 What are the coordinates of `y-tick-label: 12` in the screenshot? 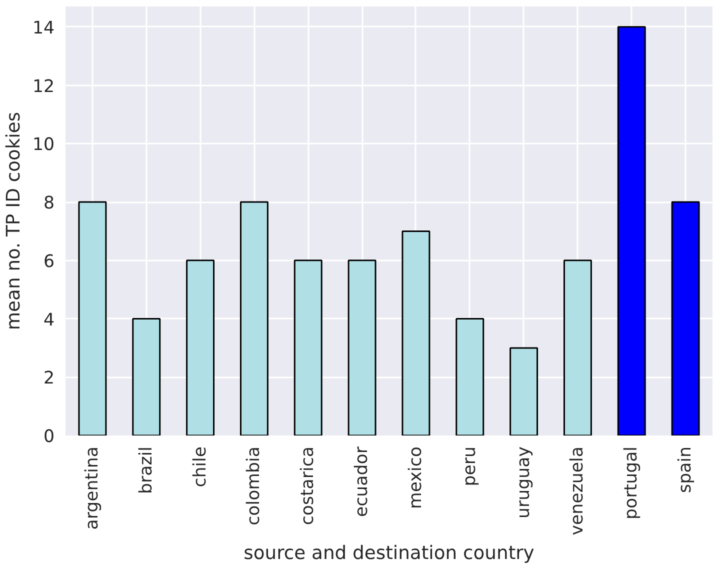 It's located at (43, 86).